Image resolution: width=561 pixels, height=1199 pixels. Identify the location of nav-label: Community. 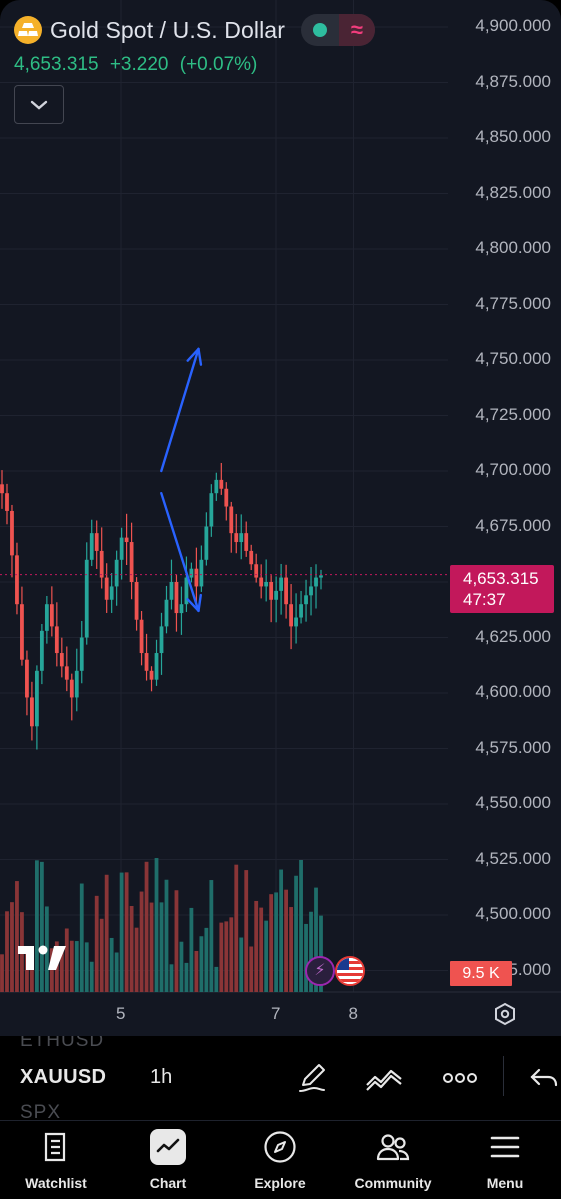
(393, 1183).